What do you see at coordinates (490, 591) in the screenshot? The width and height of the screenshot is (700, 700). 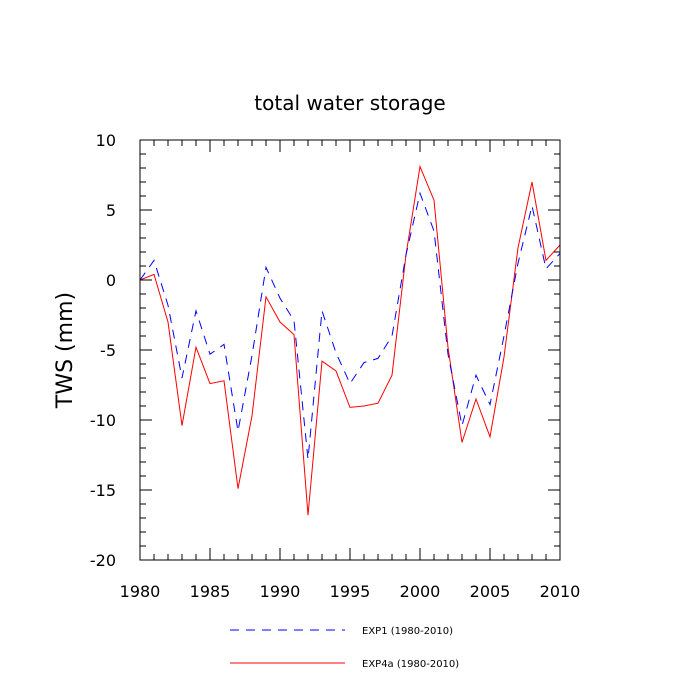 I see `x-tick-label: 2005` at bounding box center [490, 591].